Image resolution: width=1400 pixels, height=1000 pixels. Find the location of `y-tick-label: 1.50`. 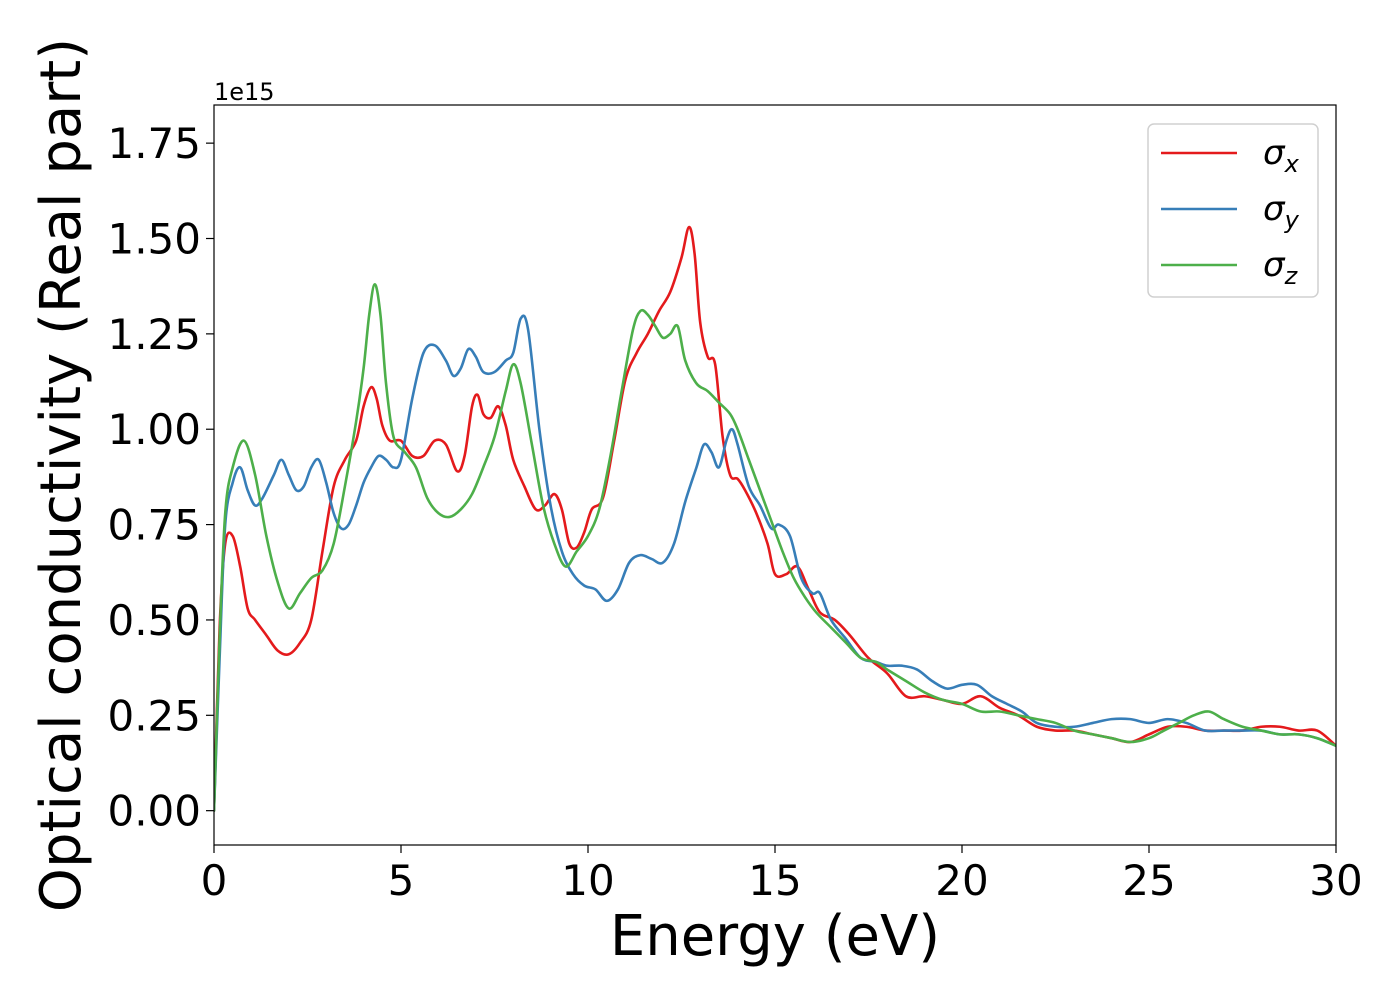

y-tick-label: 1.50 is located at coordinates (154, 239).